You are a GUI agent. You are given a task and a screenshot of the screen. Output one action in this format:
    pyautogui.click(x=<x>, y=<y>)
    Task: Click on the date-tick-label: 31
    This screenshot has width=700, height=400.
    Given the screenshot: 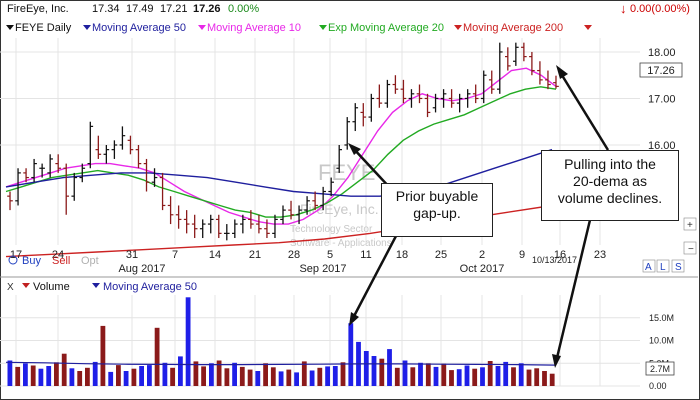 What is the action you would take?
    pyautogui.click(x=132, y=255)
    